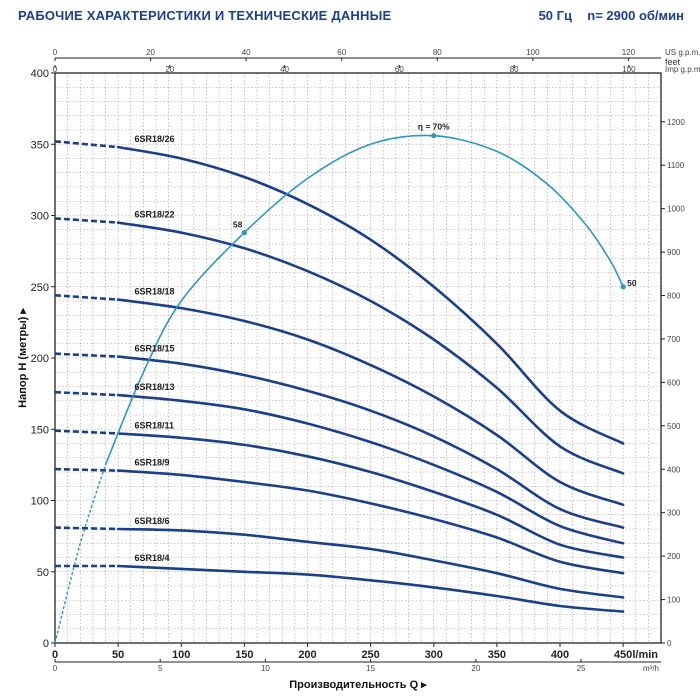 The width and height of the screenshot is (700, 700). What do you see at coordinates (632, 283) in the screenshot?
I see `efficiency-label: 50` at bounding box center [632, 283].